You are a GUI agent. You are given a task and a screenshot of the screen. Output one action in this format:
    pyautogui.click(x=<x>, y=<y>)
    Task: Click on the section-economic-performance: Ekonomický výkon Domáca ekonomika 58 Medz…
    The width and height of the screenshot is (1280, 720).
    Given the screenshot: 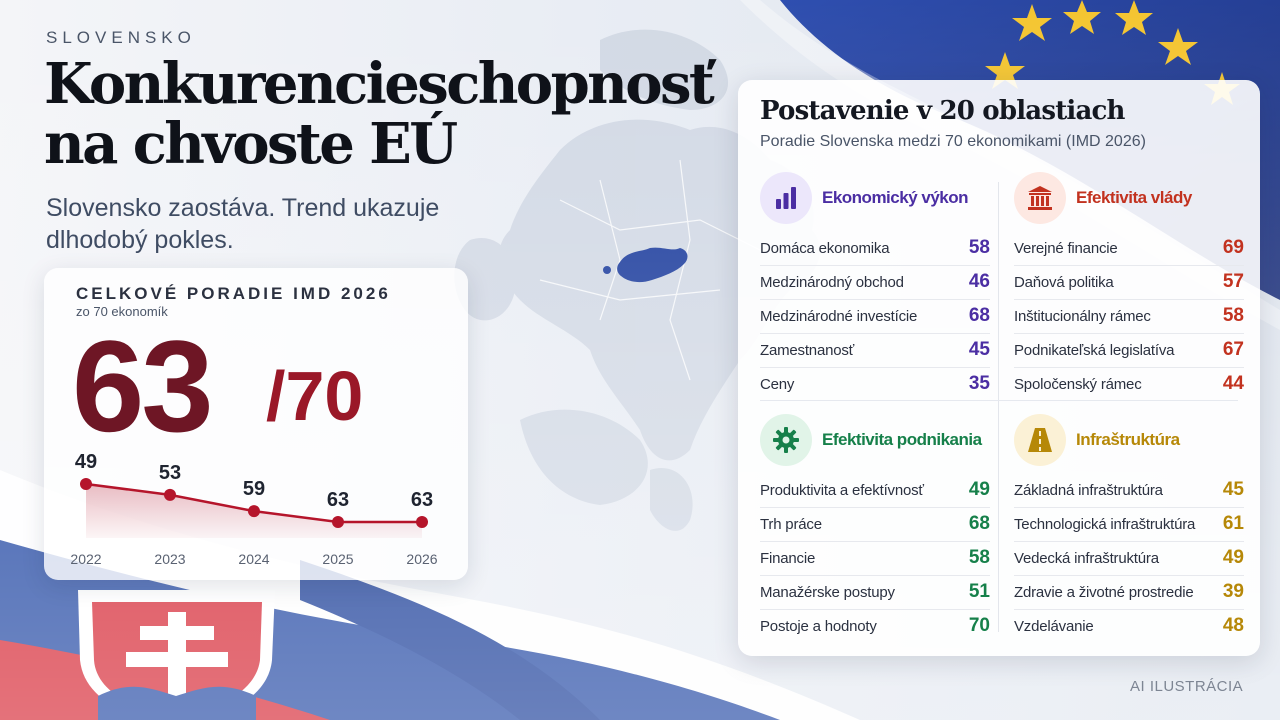 What is the action you would take?
    pyautogui.click(x=875, y=287)
    